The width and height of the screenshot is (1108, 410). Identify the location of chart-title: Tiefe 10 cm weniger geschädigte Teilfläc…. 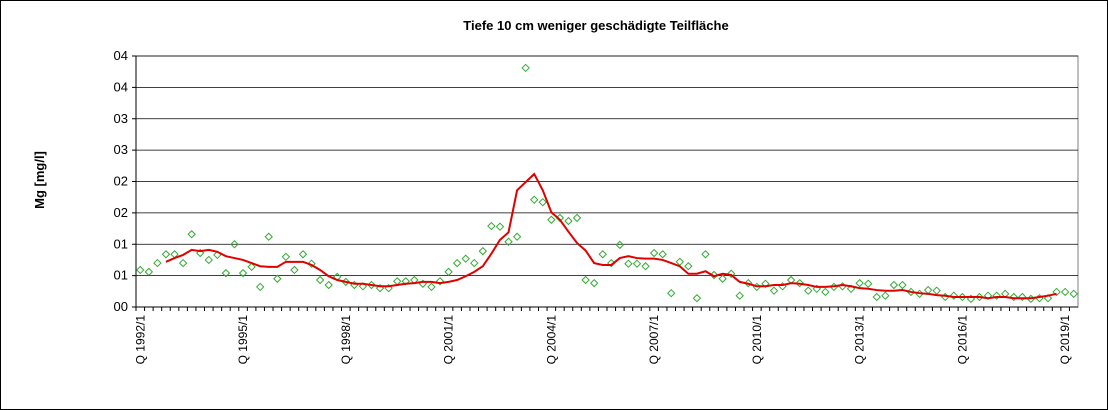
(595, 25).